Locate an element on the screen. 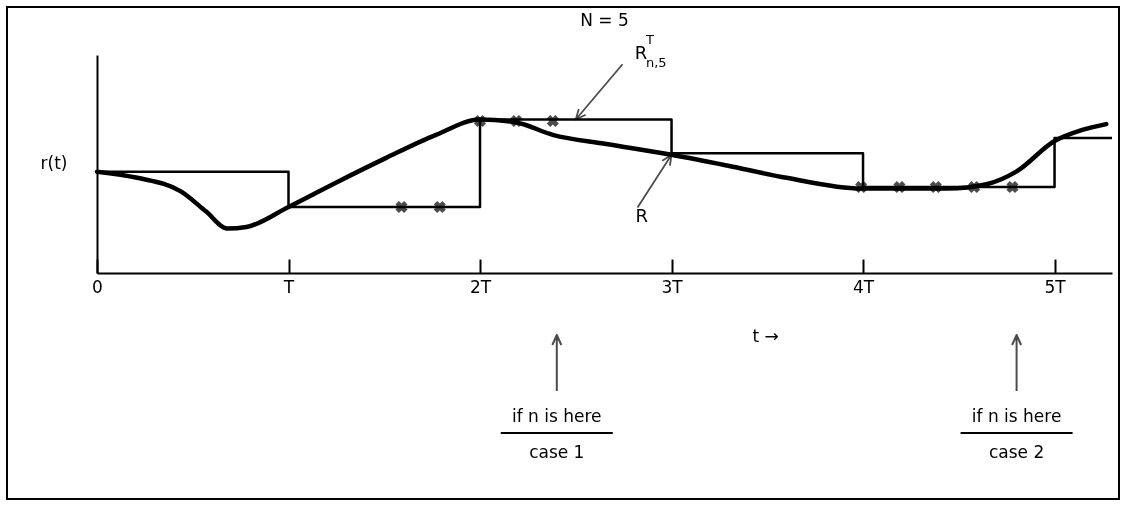 The width and height of the screenshot is (1131, 514). text: R is located at coordinates (642, 215).